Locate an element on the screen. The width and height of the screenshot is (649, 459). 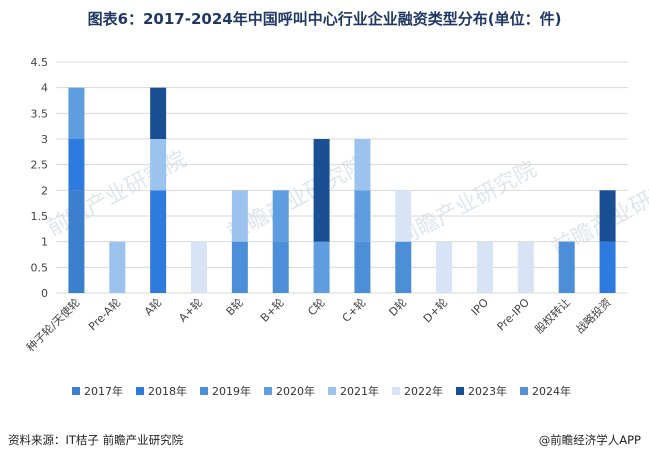
y-tick-label: 2.5 is located at coordinates (40, 165).